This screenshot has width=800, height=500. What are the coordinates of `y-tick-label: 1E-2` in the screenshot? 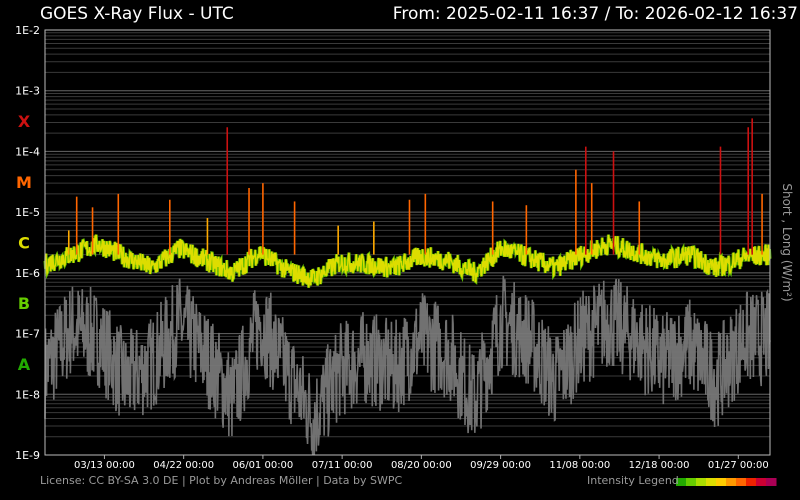 It's located at (27, 30).